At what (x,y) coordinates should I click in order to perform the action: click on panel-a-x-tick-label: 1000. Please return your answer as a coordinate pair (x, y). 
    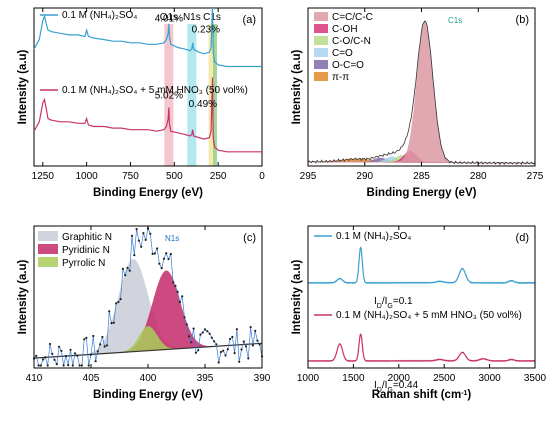
    Looking at the image, I should click on (86, 176).